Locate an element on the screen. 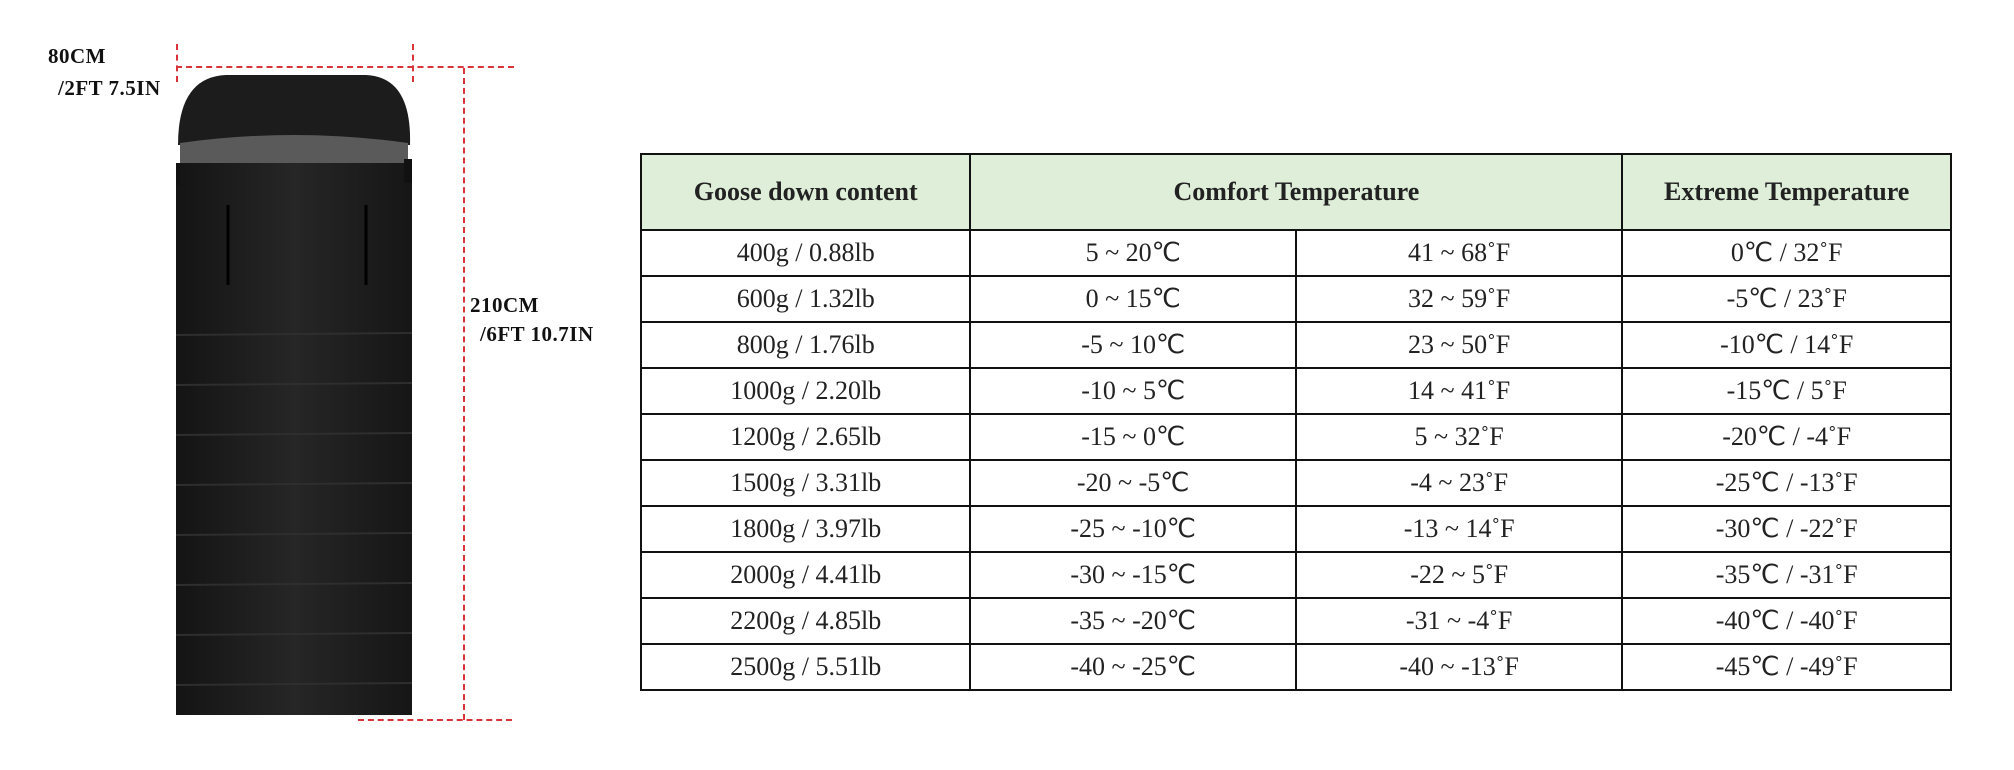 The height and width of the screenshot is (770, 2014). length-label-imperial: /6FT 10.7IN is located at coordinates (537, 334).